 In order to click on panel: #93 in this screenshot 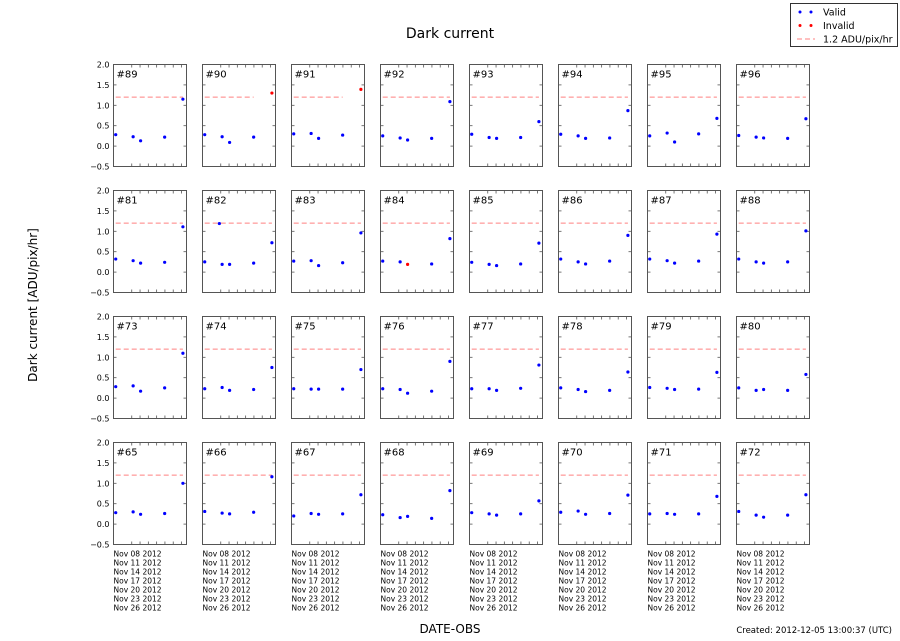, I will do `click(506, 115)`.